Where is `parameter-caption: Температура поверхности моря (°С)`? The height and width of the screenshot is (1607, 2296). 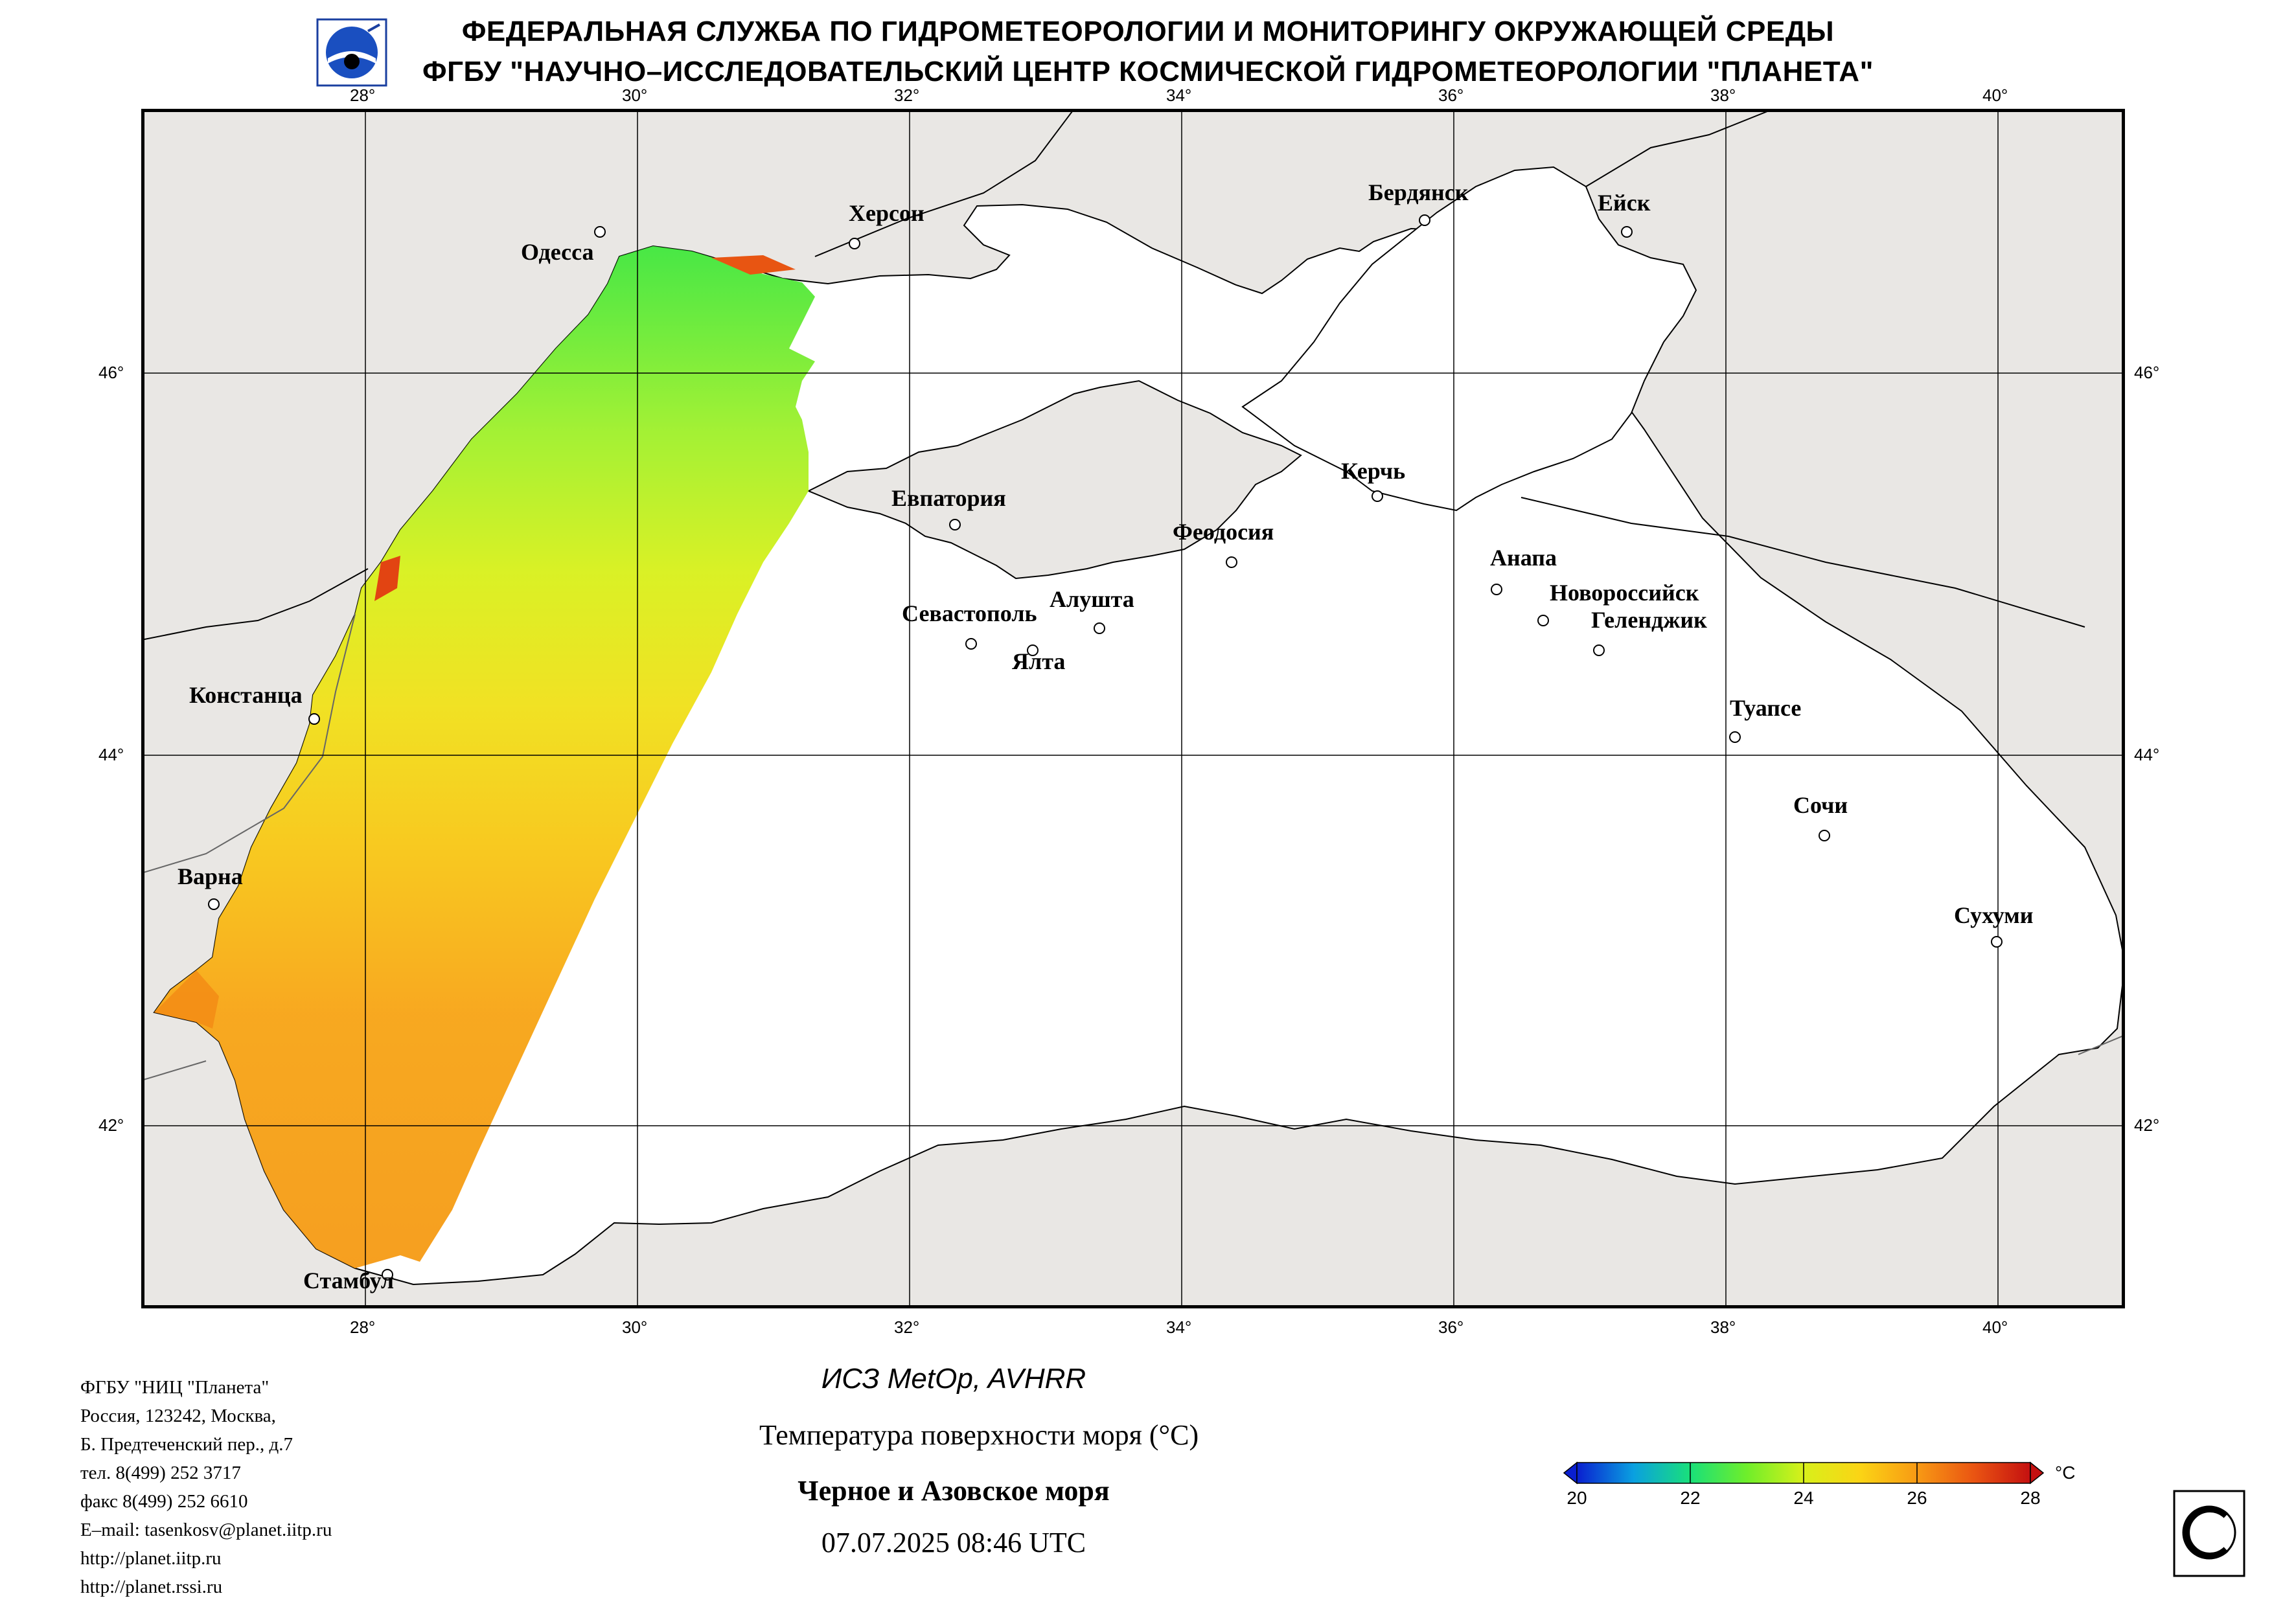 parameter-caption: Температура поверхности моря (°С) is located at coordinates (979, 1435).